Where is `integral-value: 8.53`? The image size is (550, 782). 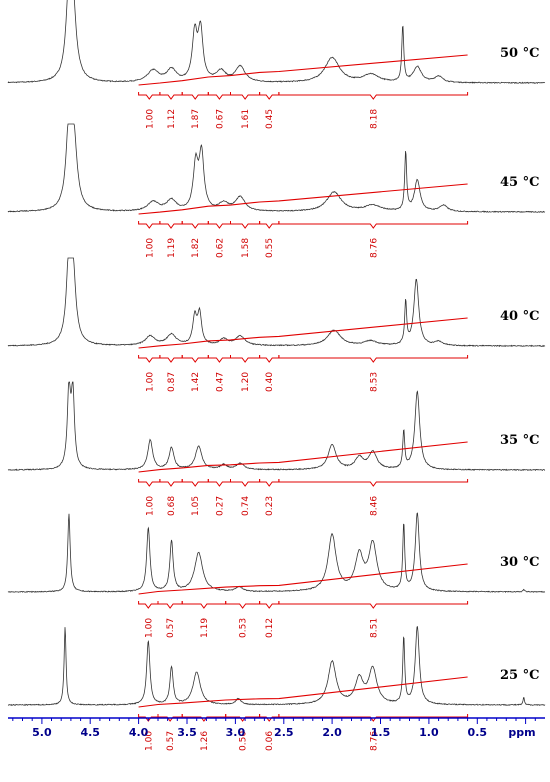
integral-value: 8.53 is located at coordinates (374, 382).